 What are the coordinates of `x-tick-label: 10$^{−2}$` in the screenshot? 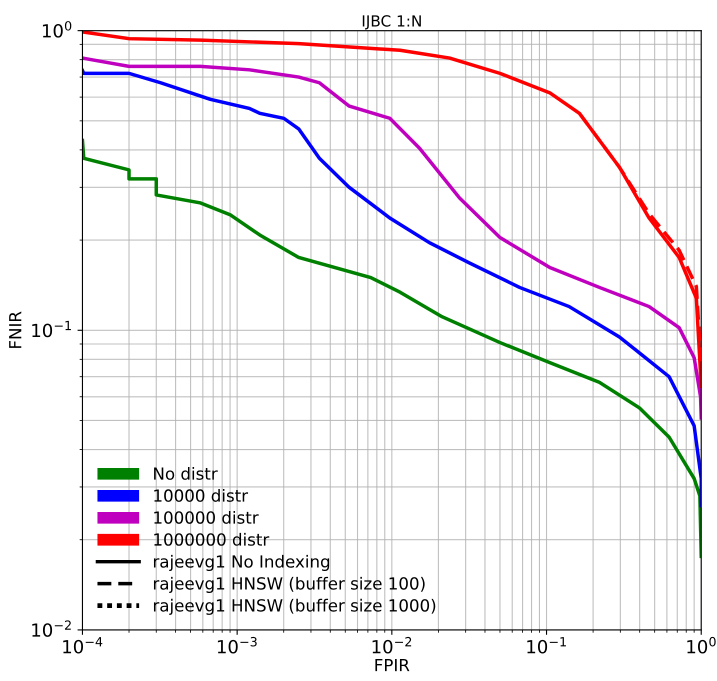 It's located at (392, 645).